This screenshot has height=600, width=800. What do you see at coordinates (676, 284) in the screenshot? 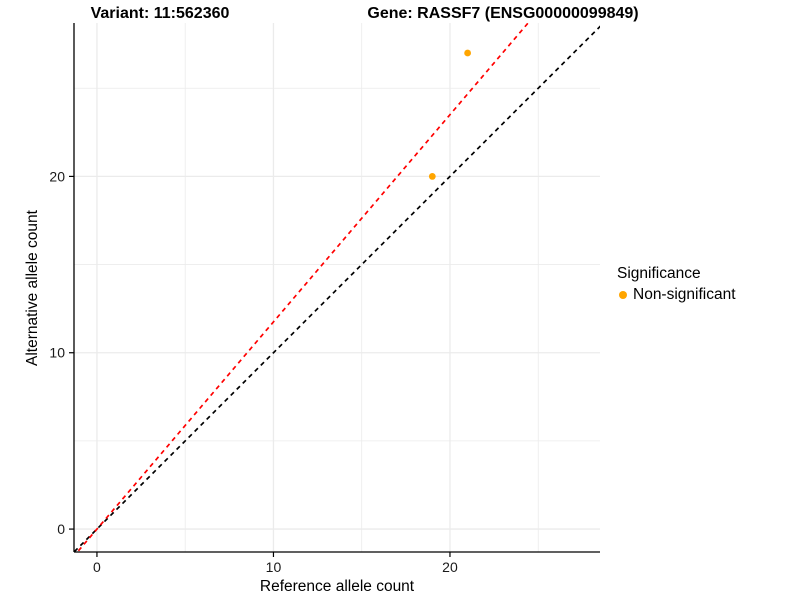
I see `legend: Significance Non-significant` at bounding box center [676, 284].